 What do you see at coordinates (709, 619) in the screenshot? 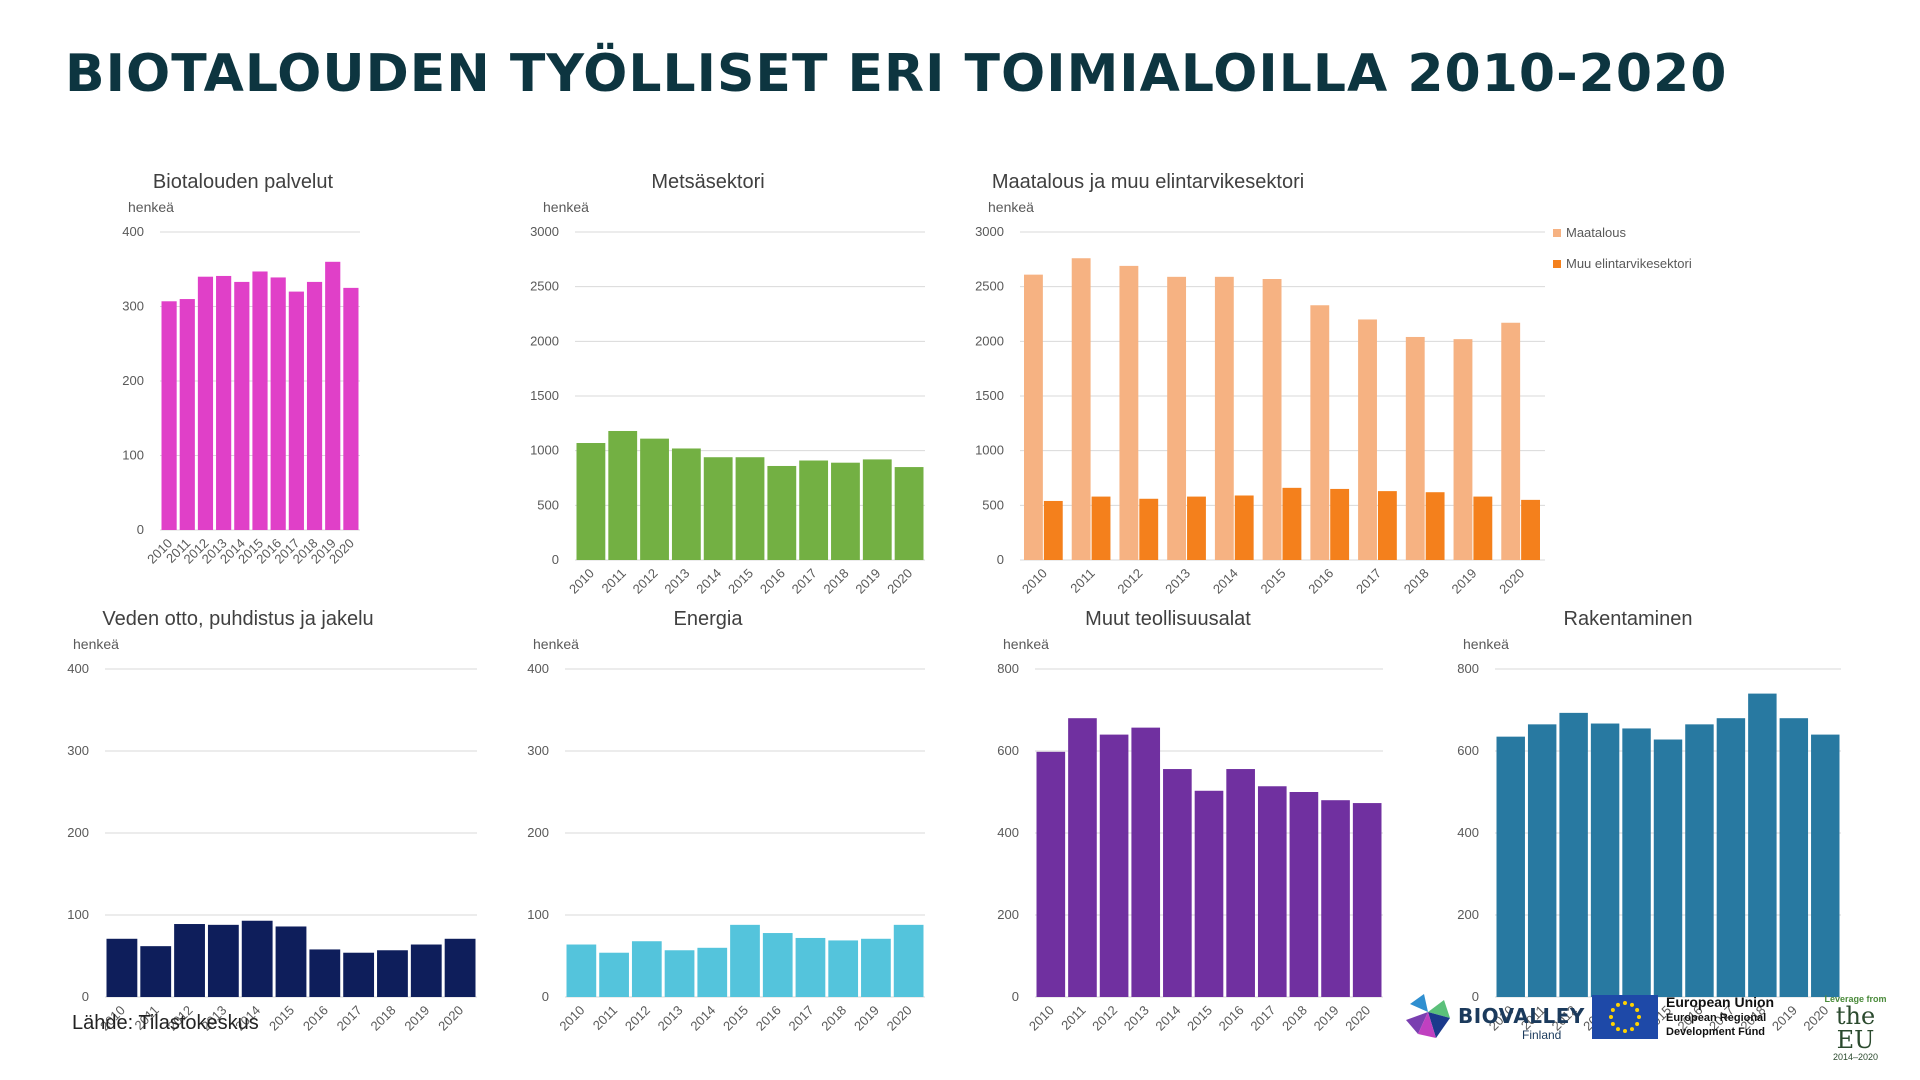
I see `chart-title: Energia` at bounding box center [709, 619].